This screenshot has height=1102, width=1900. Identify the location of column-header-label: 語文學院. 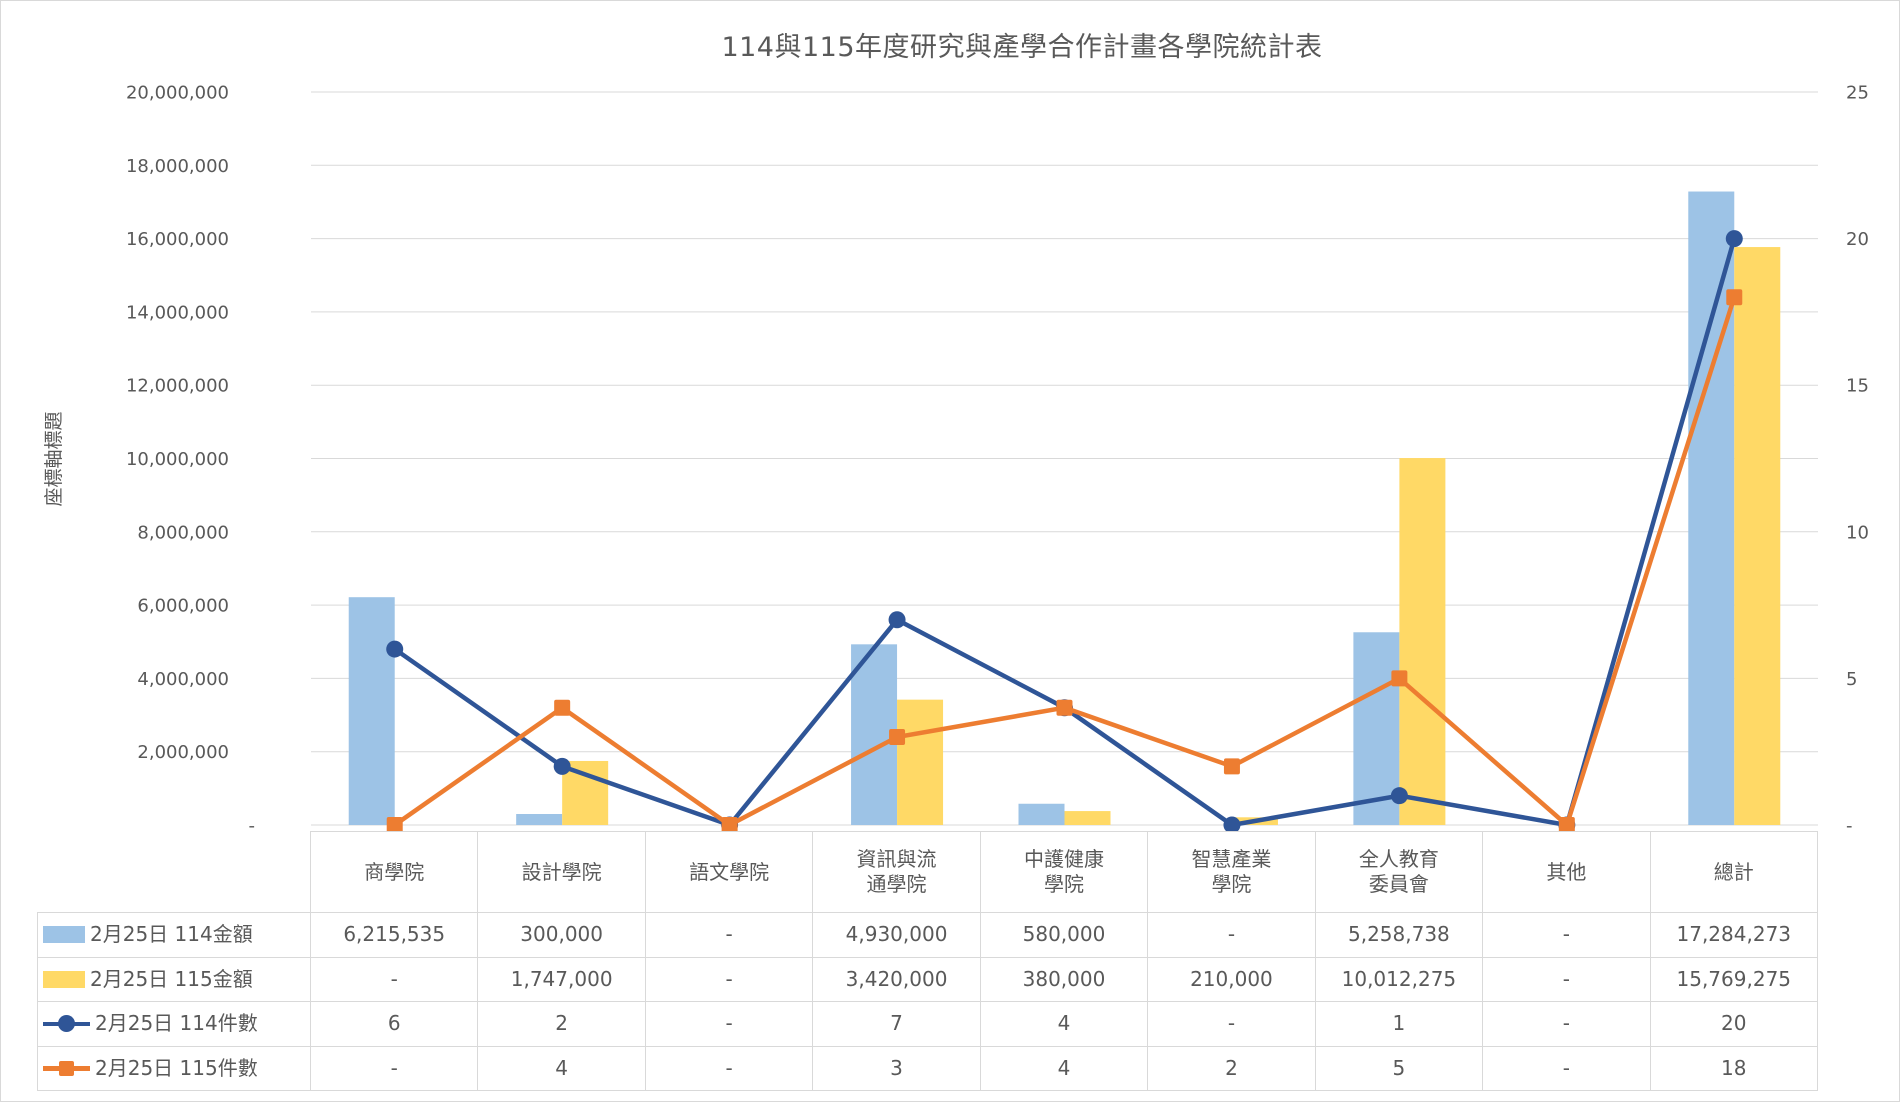
(729, 871).